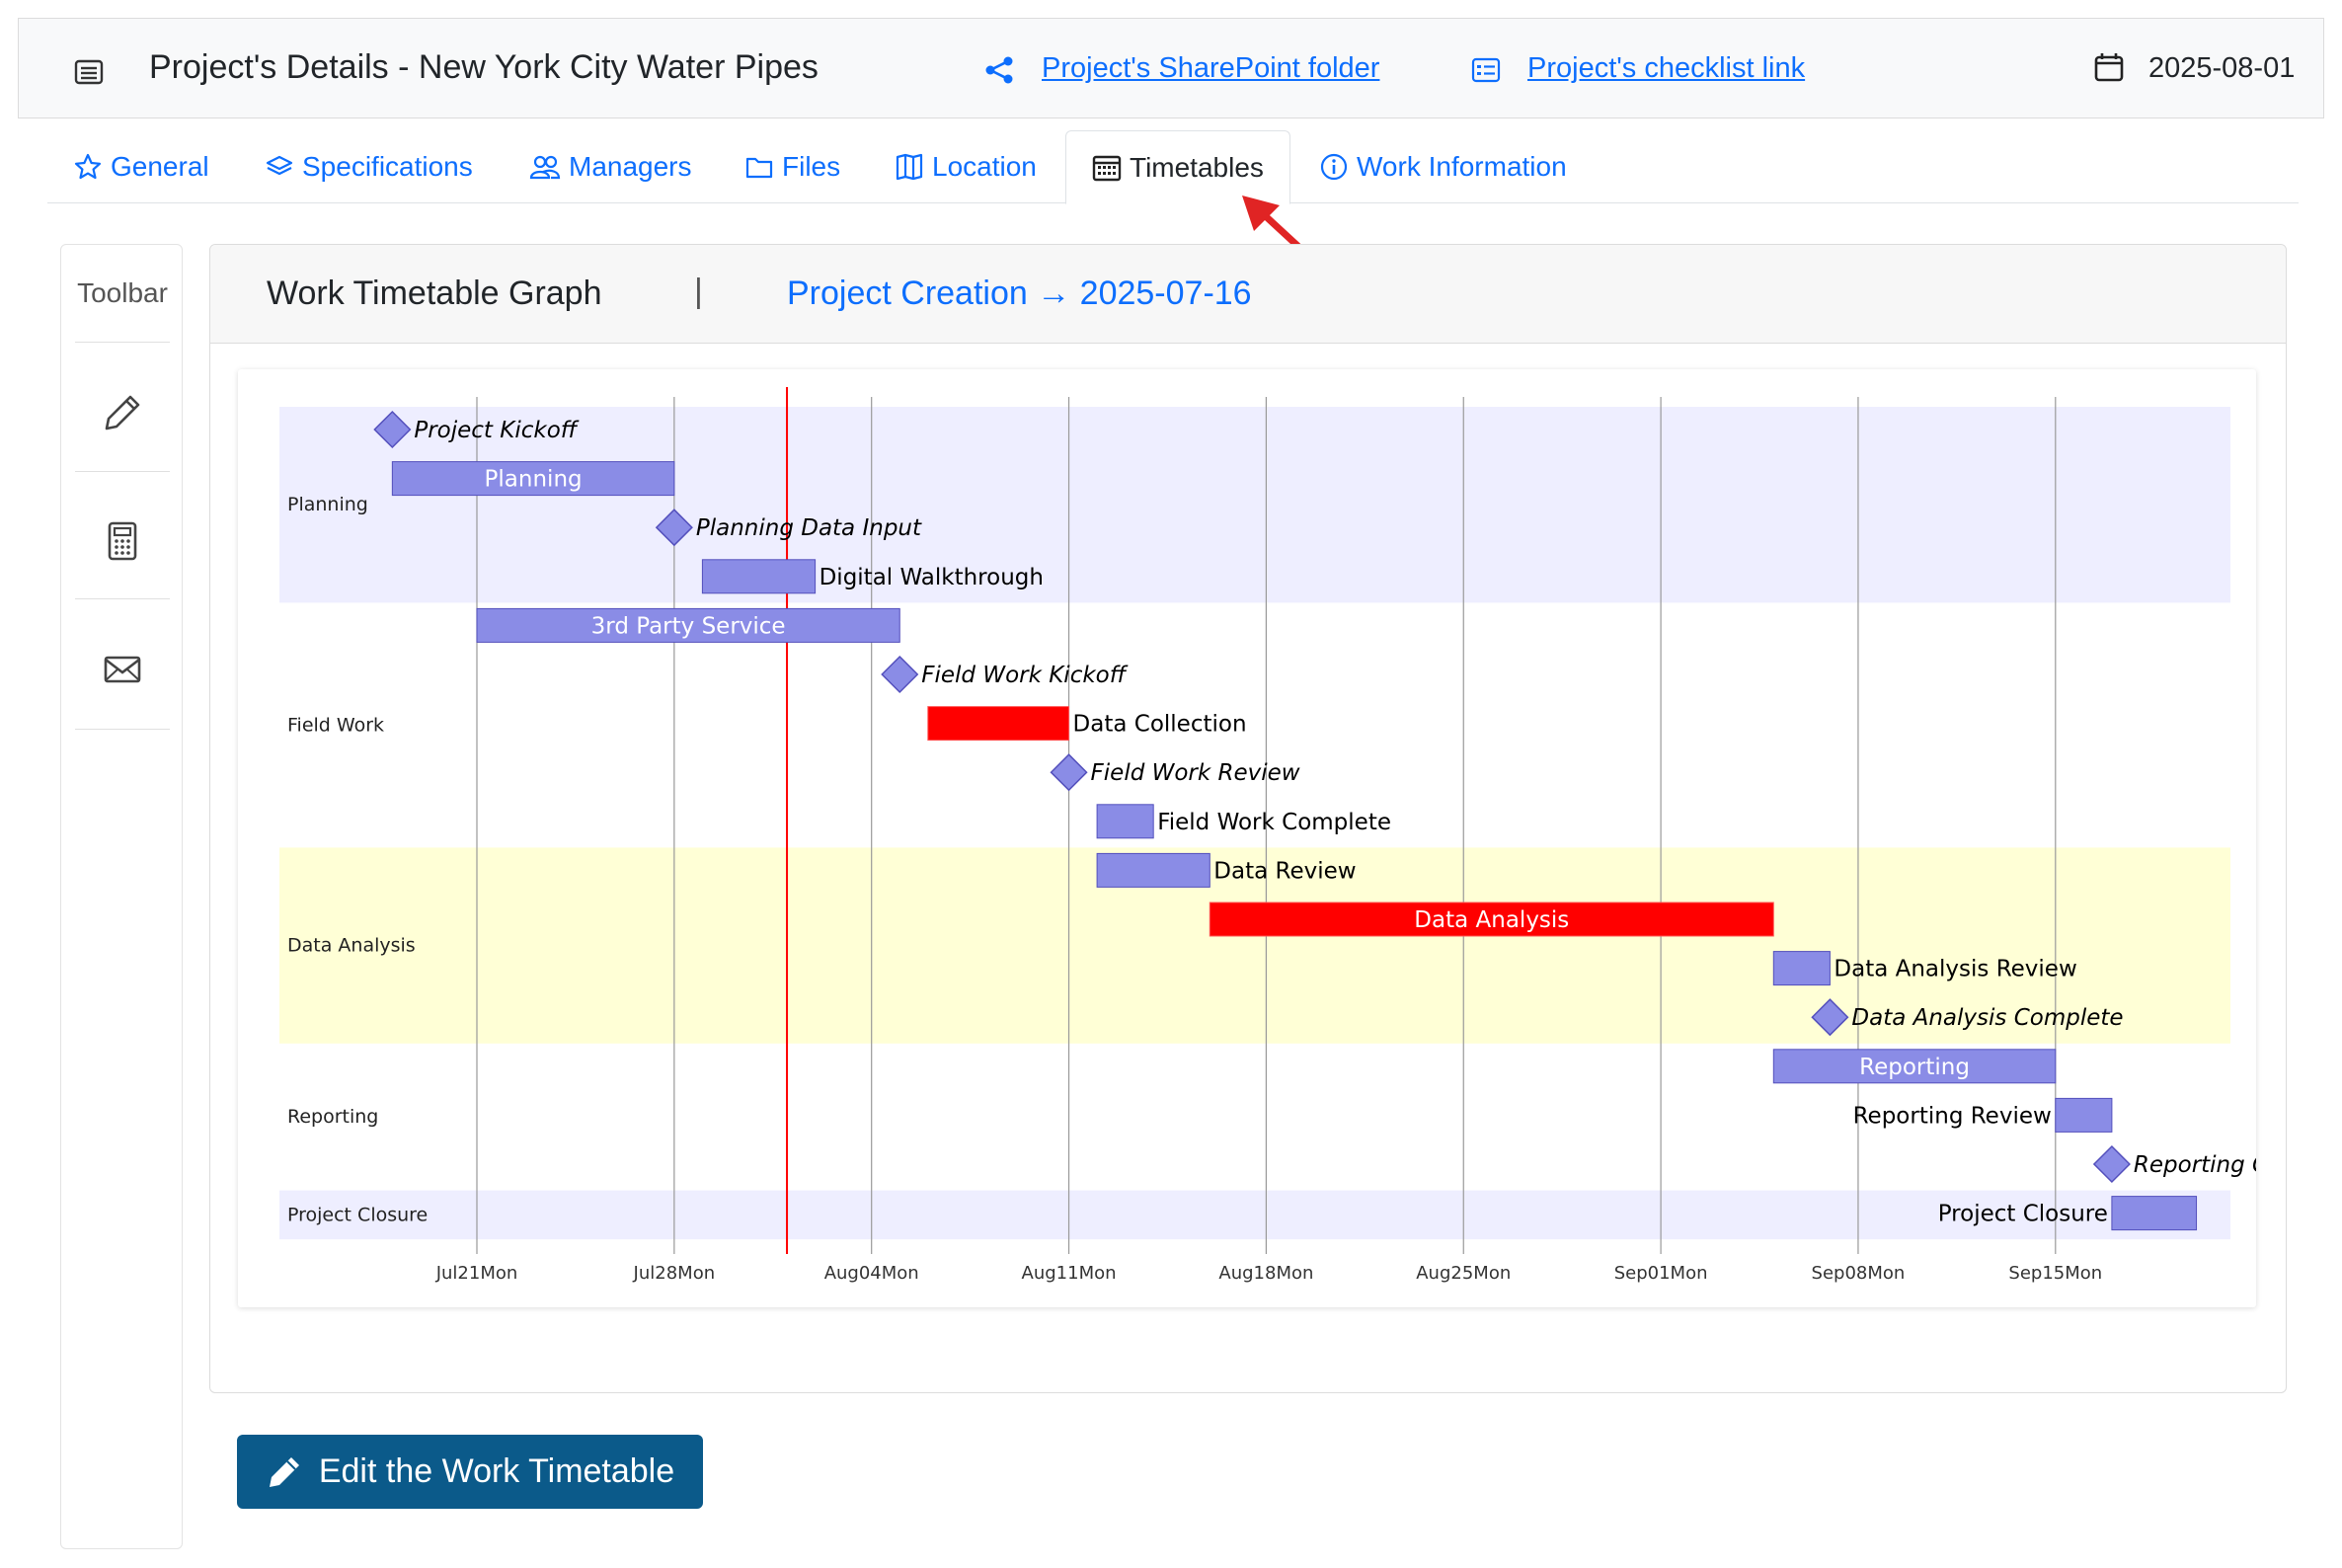 Image resolution: width=2342 pixels, height=1568 pixels. Describe the element at coordinates (999, 70) in the screenshot. I see `share-icon` at that location.